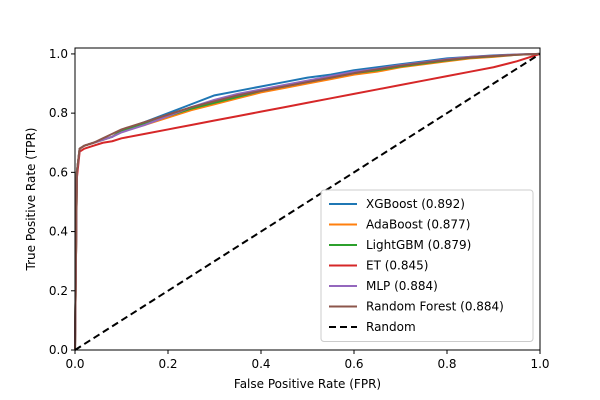  What do you see at coordinates (58, 113) in the screenshot?
I see `y-tick-label: 0.8` at bounding box center [58, 113].